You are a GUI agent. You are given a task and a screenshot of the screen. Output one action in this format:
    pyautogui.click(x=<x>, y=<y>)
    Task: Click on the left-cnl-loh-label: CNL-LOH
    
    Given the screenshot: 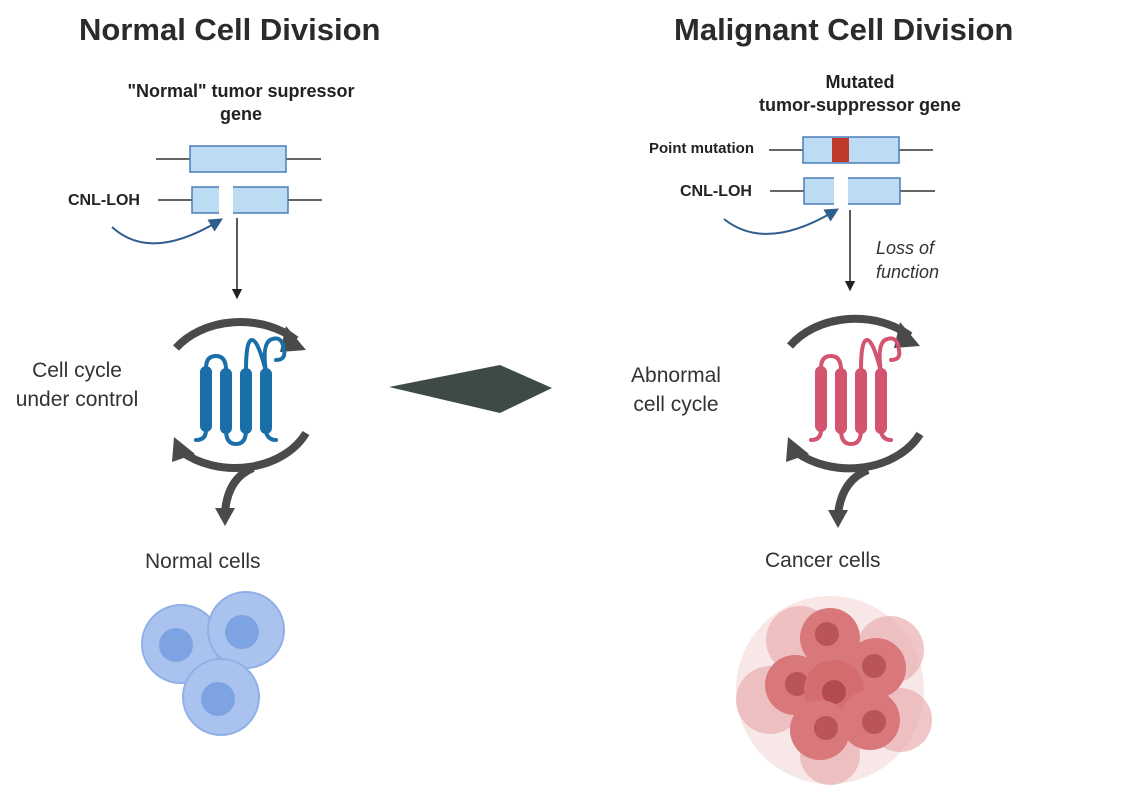 What is the action you would take?
    pyautogui.click(x=104, y=200)
    